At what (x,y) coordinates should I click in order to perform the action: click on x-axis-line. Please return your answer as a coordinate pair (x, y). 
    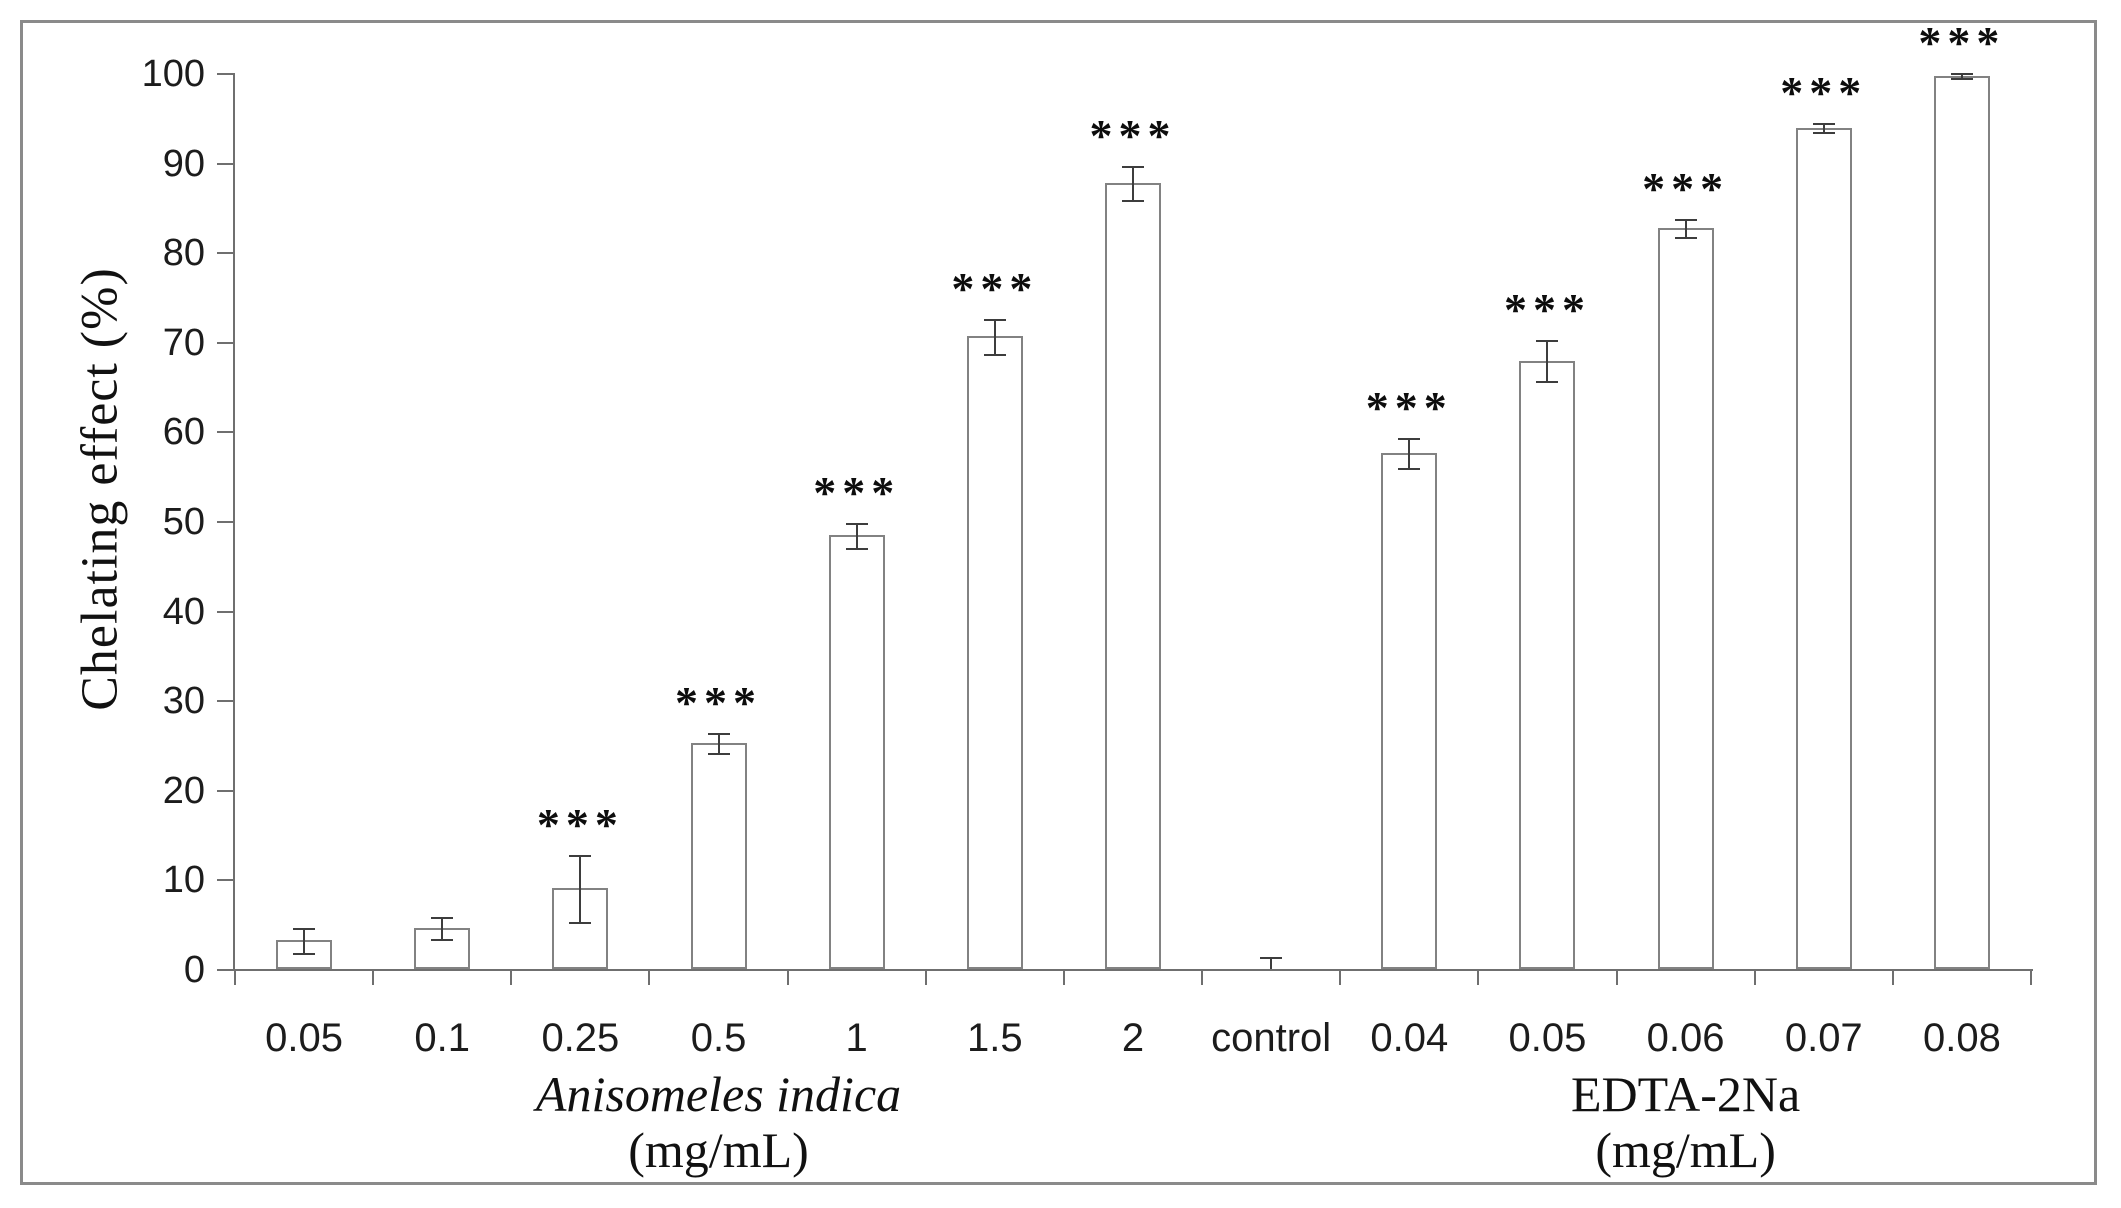
    Looking at the image, I should click on (1133, 970).